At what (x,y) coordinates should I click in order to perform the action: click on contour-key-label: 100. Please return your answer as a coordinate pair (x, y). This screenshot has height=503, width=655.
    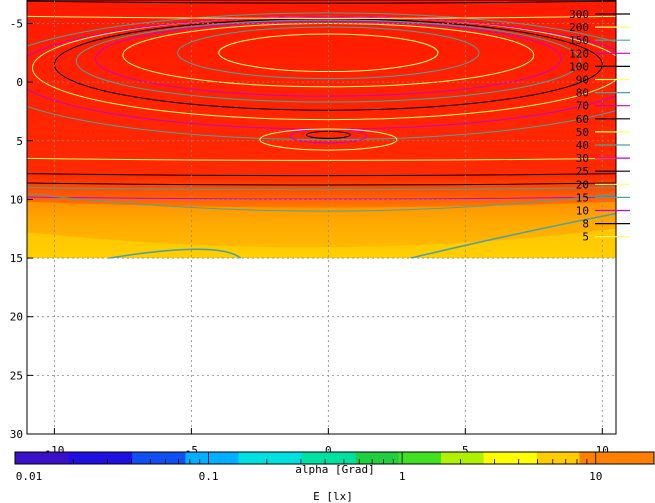
    Looking at the image, I should click on (579, 66).